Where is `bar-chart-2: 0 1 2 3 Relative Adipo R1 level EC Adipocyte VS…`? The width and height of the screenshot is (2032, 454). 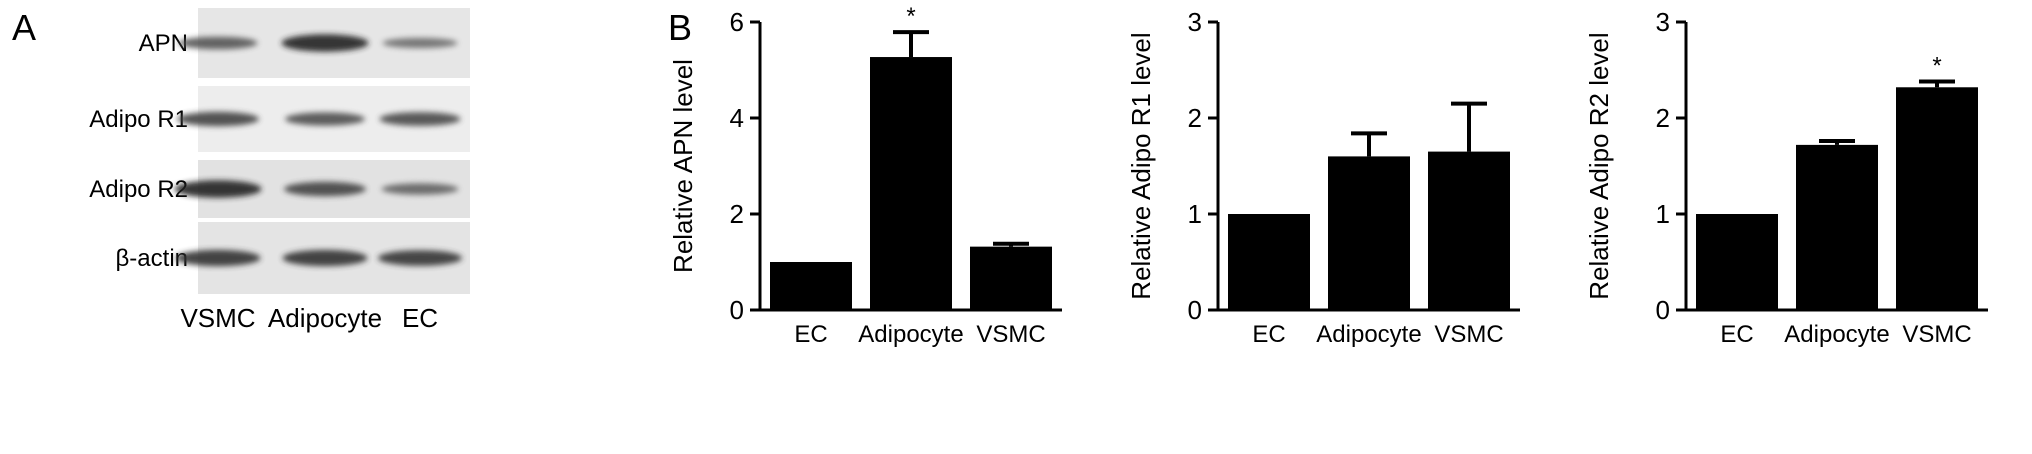 bar-chart-2: 0 1 2 3 Relative Adipo R1 level EC Adipocyte VS… is located at coordinates (1323, 177).